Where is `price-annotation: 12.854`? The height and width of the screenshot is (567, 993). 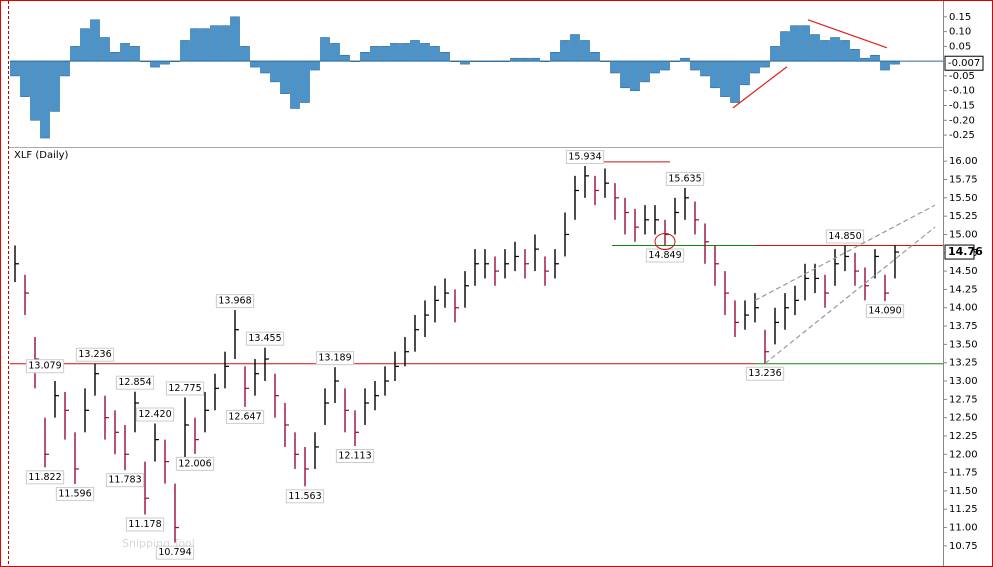
price-annotation: 12.854 is located at coordinates (134, 382).